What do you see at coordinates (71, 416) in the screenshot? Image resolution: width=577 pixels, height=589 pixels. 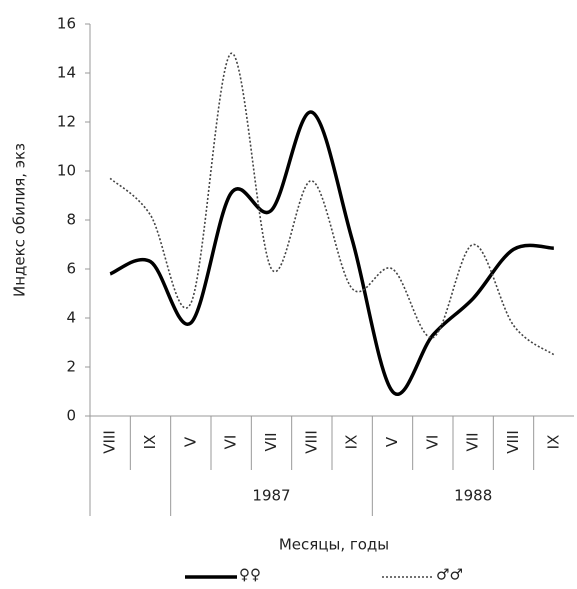 I see `y-tick-label: 0` at bounding box center [71, 416].